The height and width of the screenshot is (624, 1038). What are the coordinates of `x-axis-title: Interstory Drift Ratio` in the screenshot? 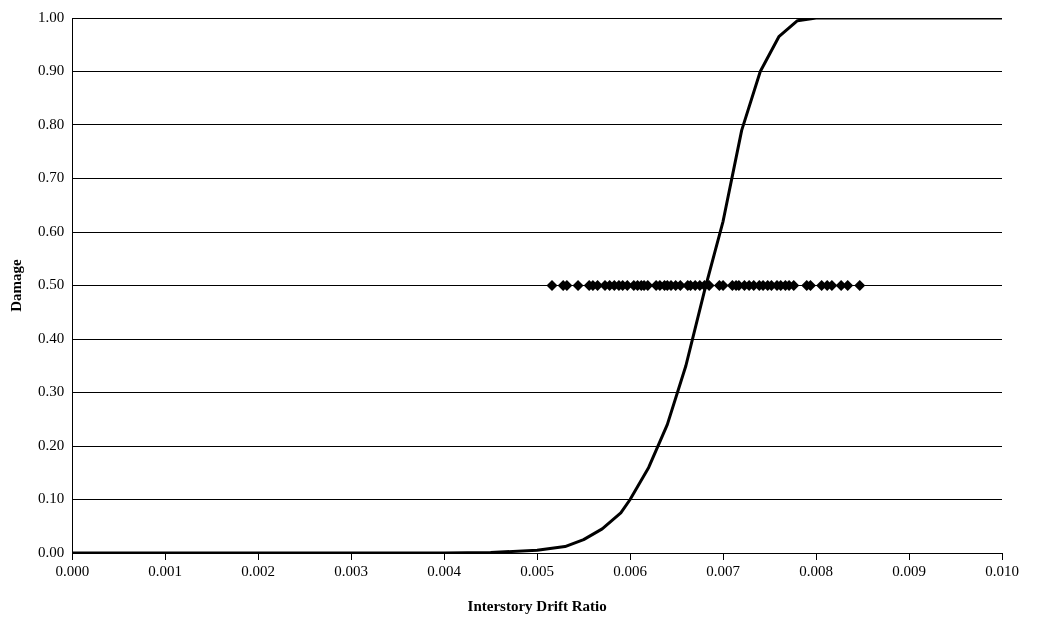 It's located at (537, 605).